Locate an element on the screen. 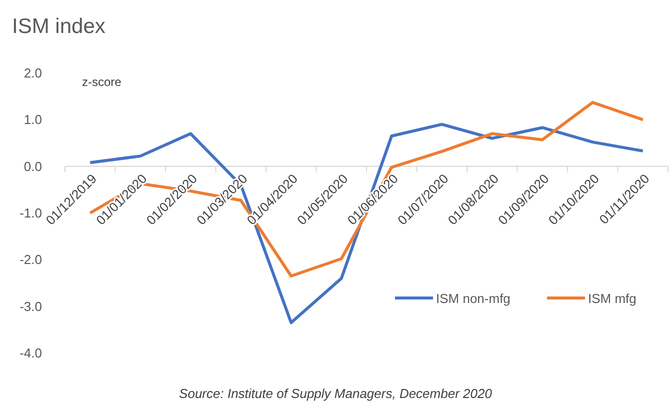 This screenshot has width=671, height=414. chart-title: ISM index is located at coordinates (59, 26).